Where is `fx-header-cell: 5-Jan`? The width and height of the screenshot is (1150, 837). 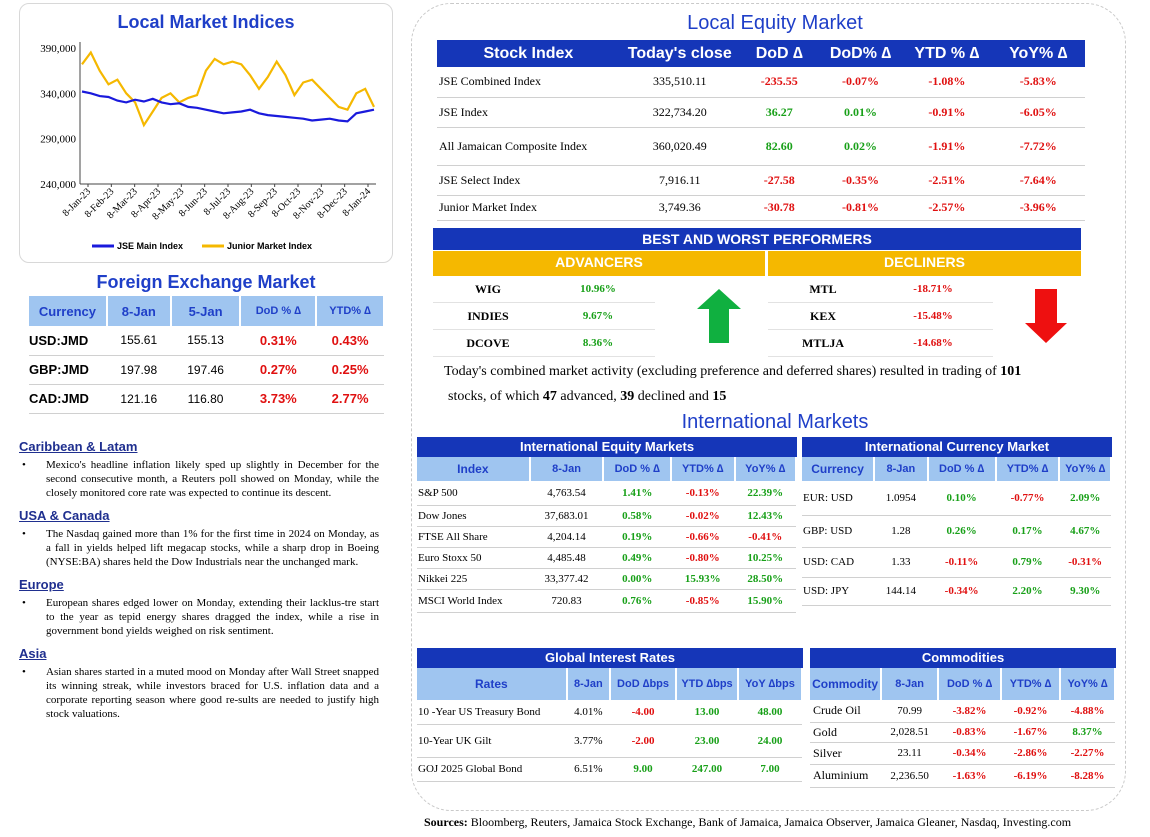
fx-header-cell: 5-Jan is located at coordinates (206, 311).